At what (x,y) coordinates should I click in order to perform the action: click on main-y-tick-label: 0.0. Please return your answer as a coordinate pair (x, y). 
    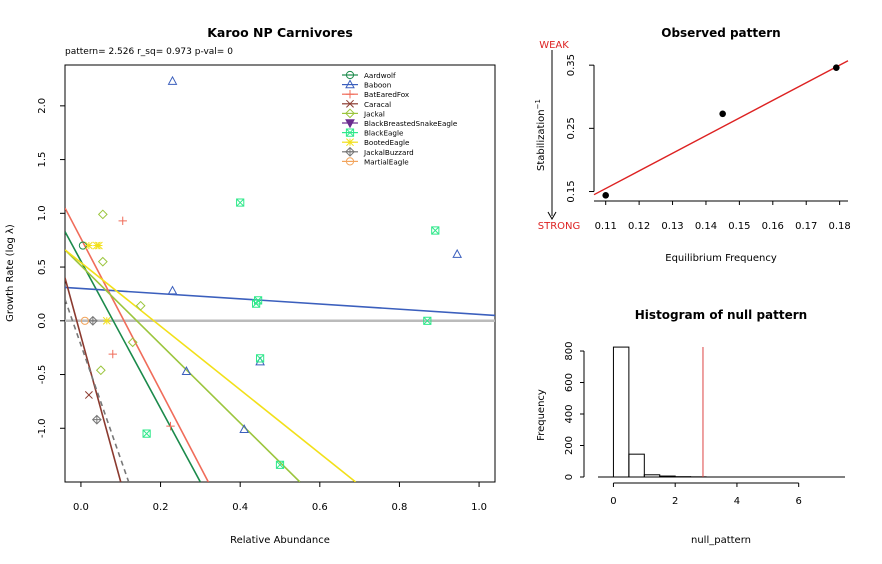
    Looking at the image, I should click on (42, 321).